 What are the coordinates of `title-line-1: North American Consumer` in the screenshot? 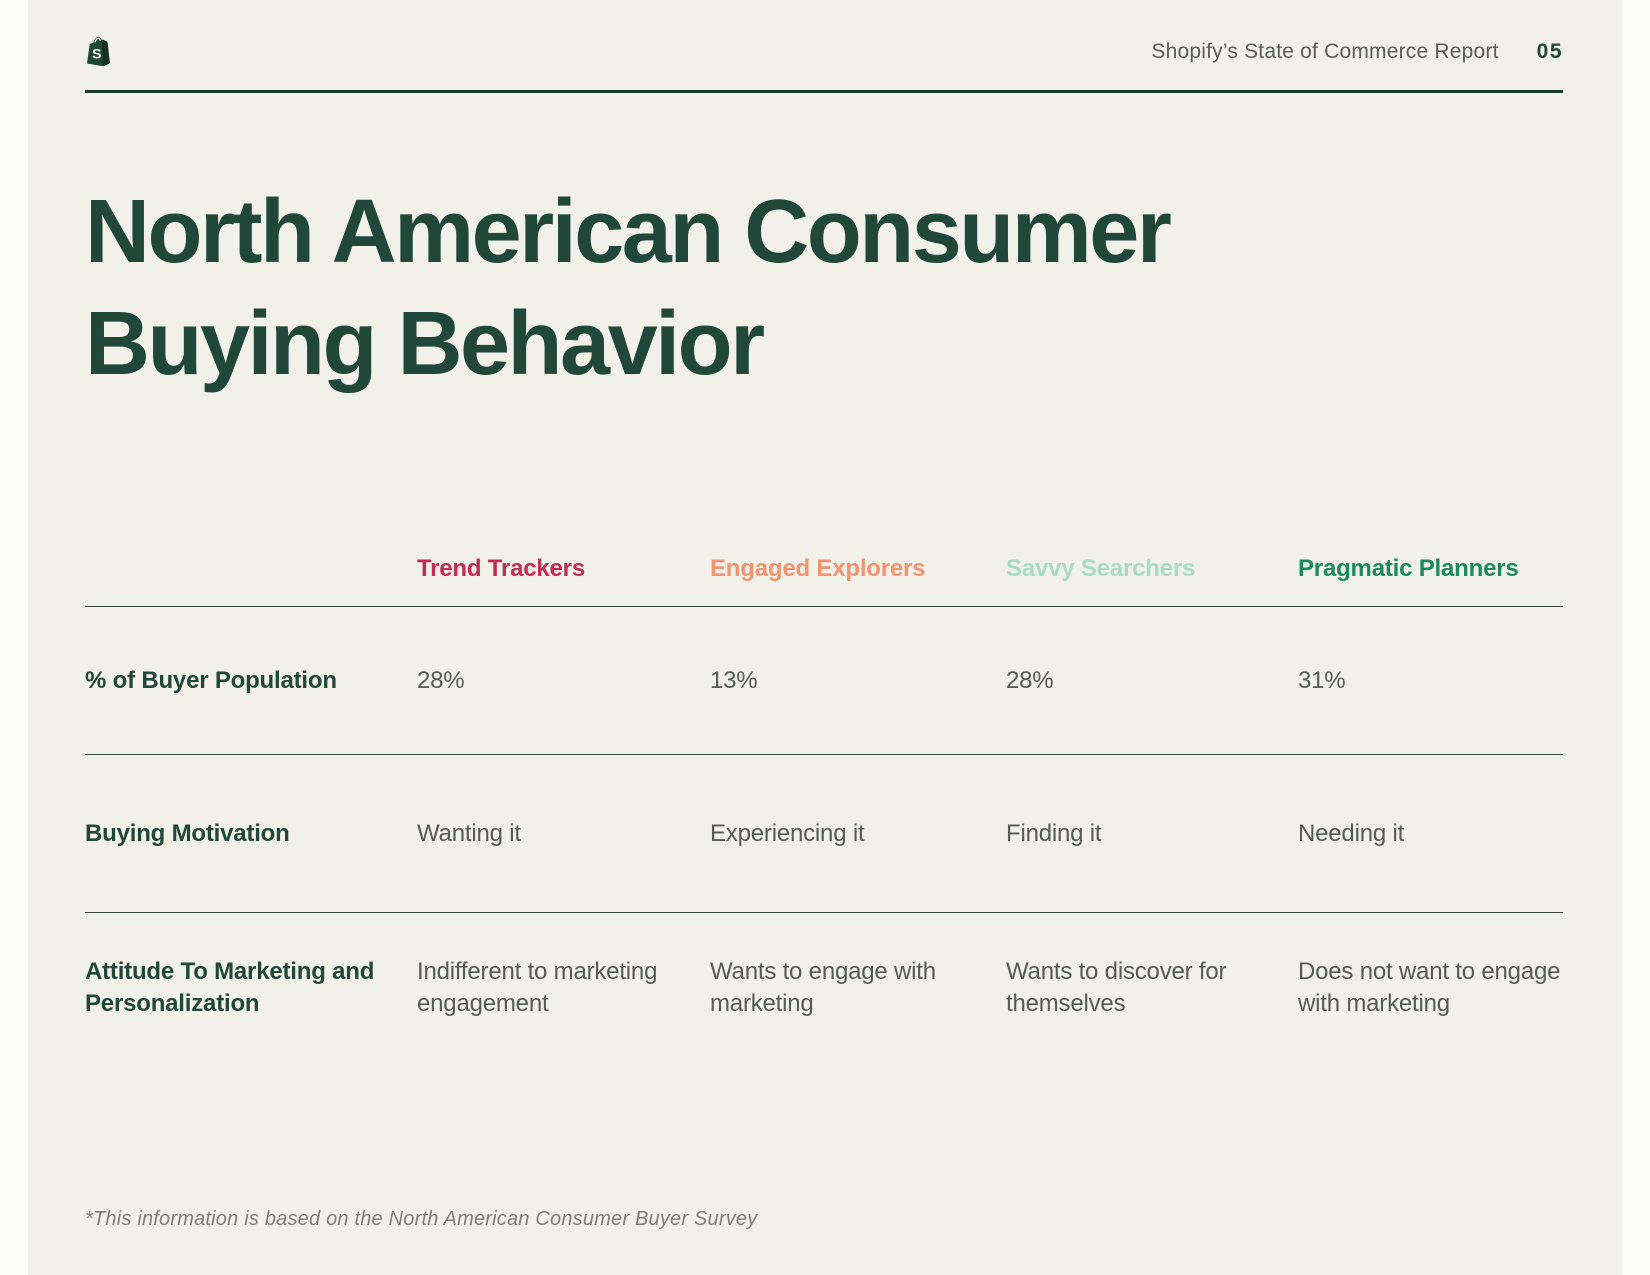 It's located at (628, 232).